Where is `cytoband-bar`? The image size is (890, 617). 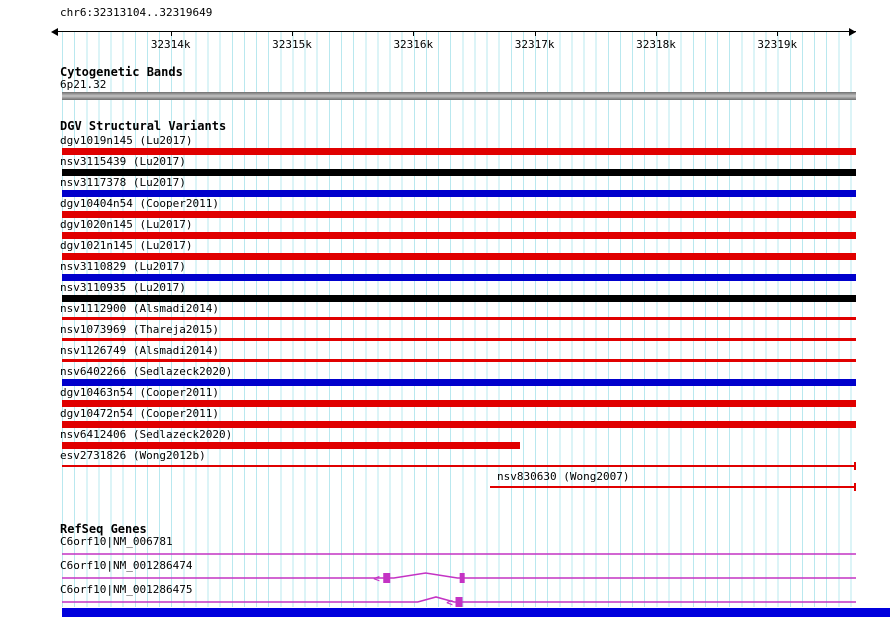 cytoband-bar is located at coordinates (459, 96).